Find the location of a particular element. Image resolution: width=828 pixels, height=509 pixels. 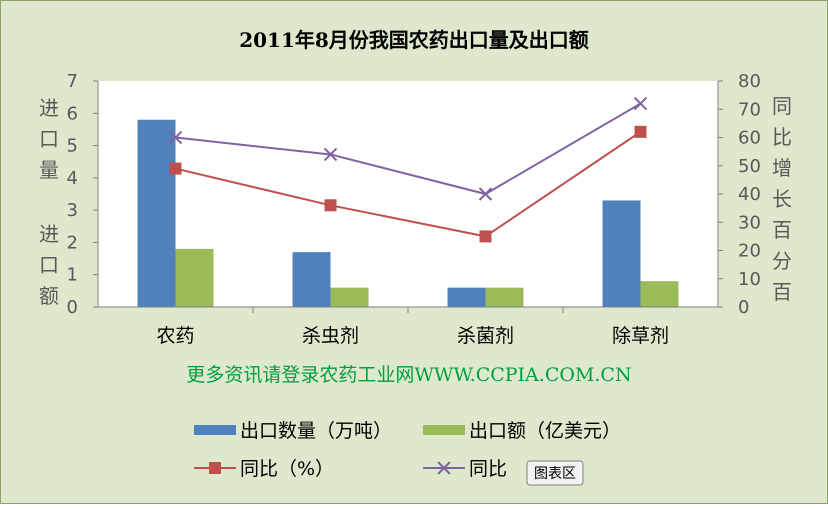

legend-label: 同比 is located at coordinates (488, 469).